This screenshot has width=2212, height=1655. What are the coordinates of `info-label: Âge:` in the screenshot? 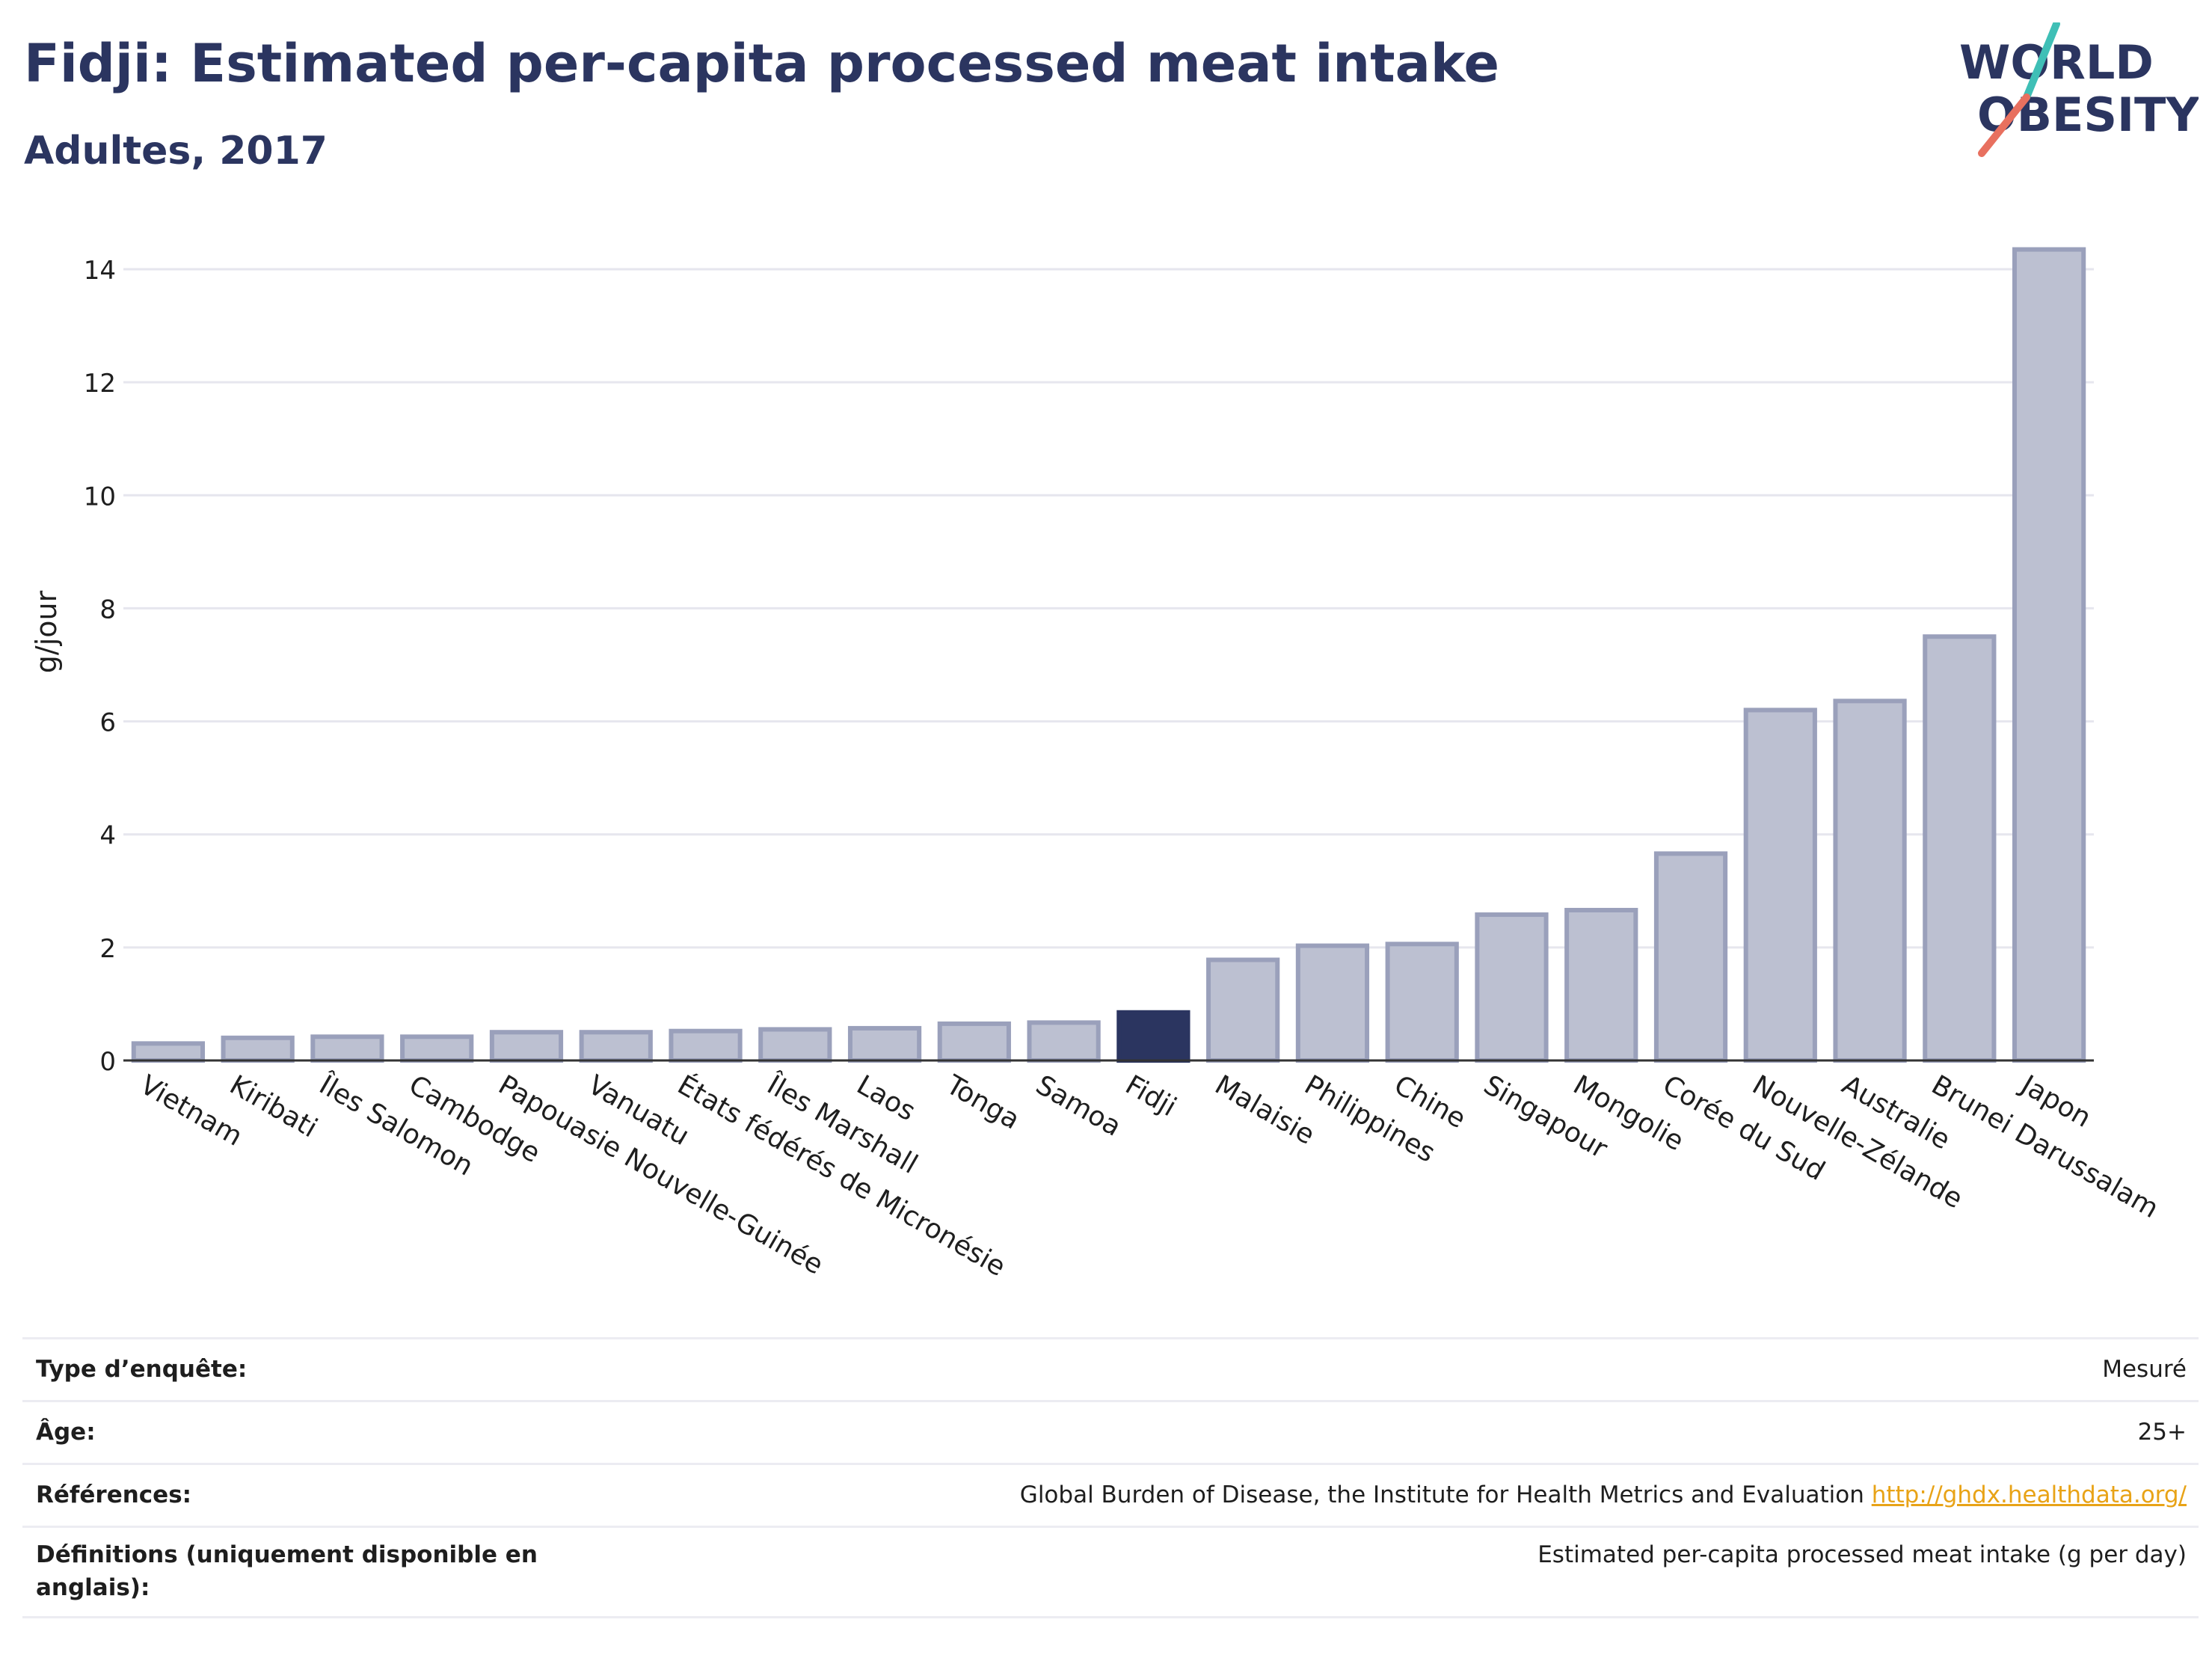 It's located at (66, 1432).